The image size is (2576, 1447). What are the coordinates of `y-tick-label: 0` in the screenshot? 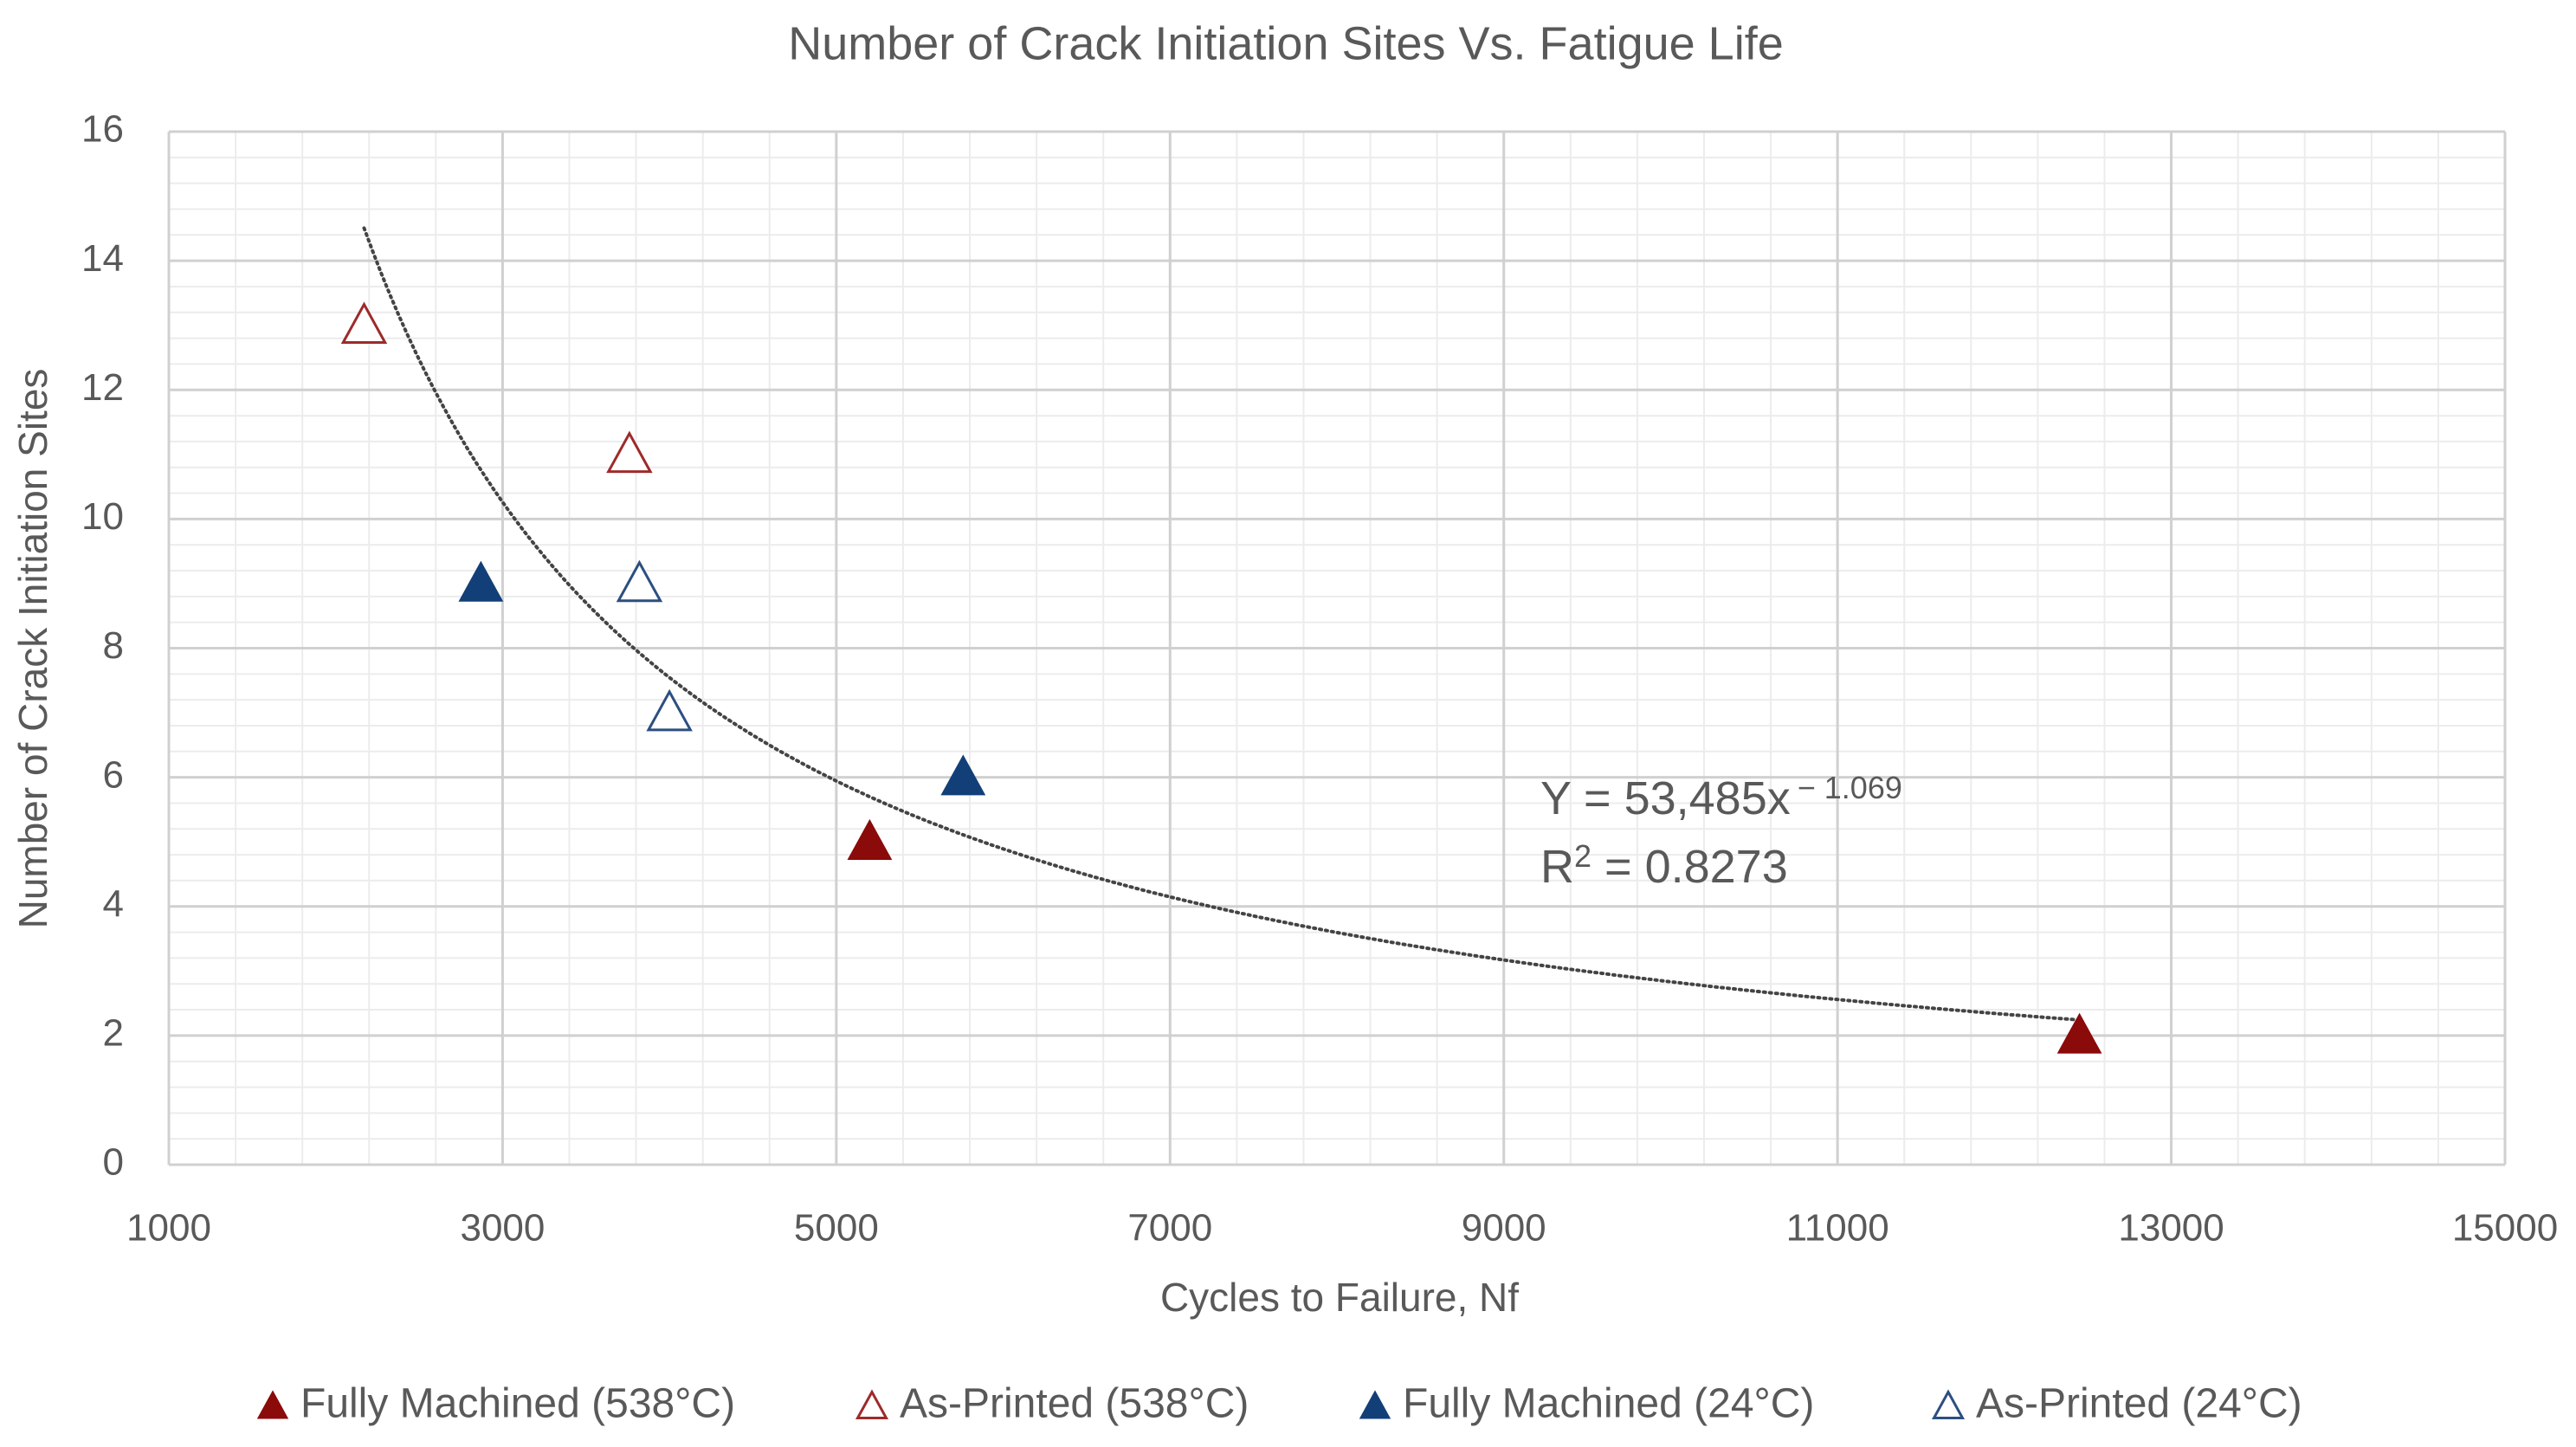 It's located at (114, 1162).